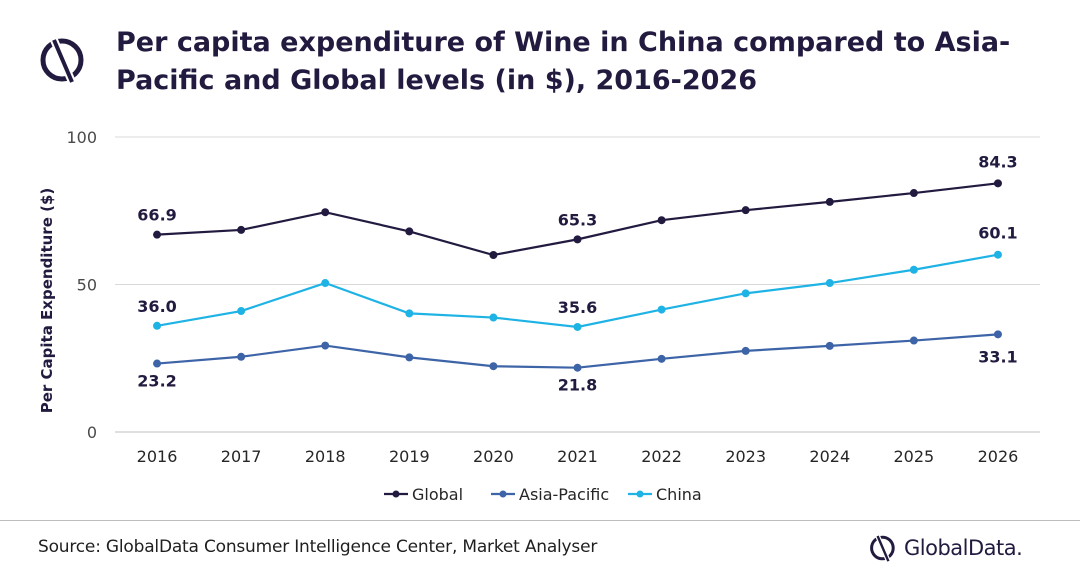 This screenshot has height=579, width=1080. I want to click on data-label: 23.2, so click(156, 381).